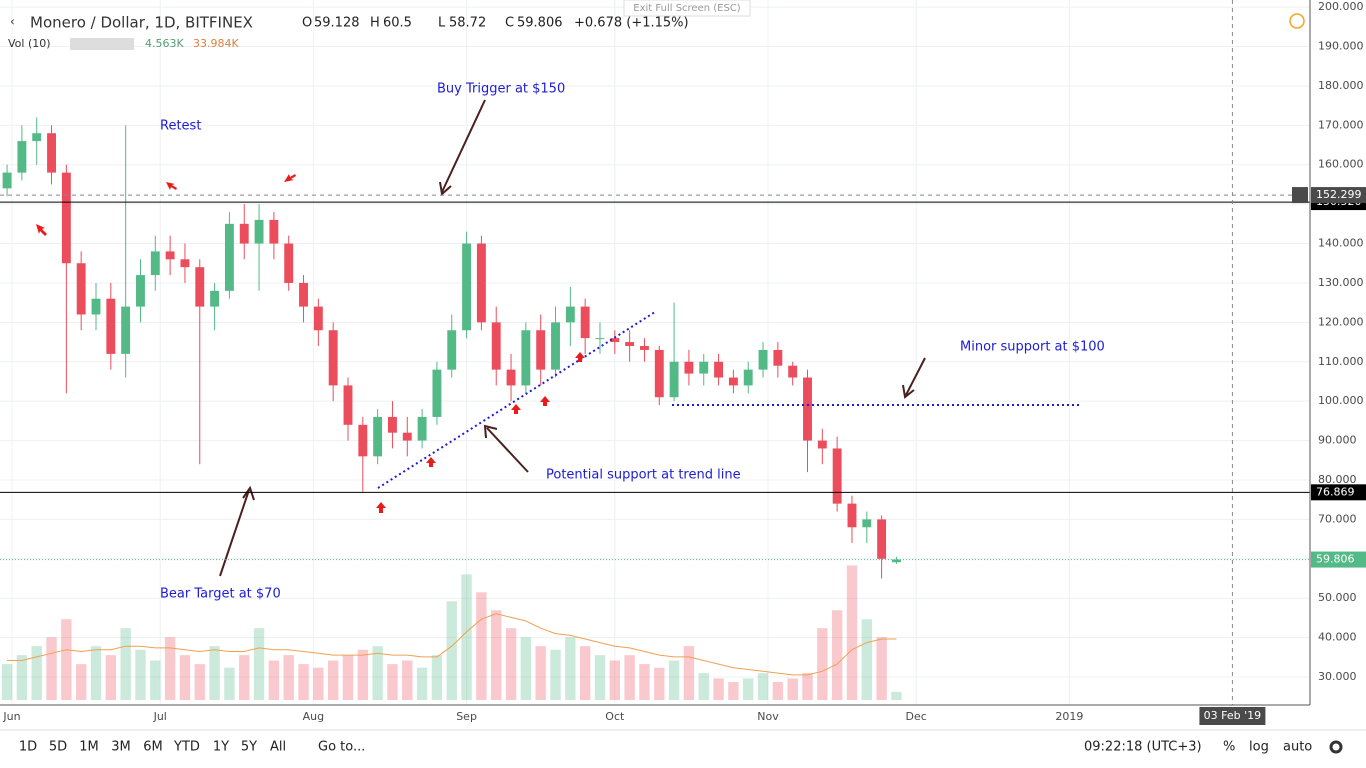 Image resolution: width=1366 pixels, height=768 pixels. I want to click on percent-toggle: %, so click(1229, 747).